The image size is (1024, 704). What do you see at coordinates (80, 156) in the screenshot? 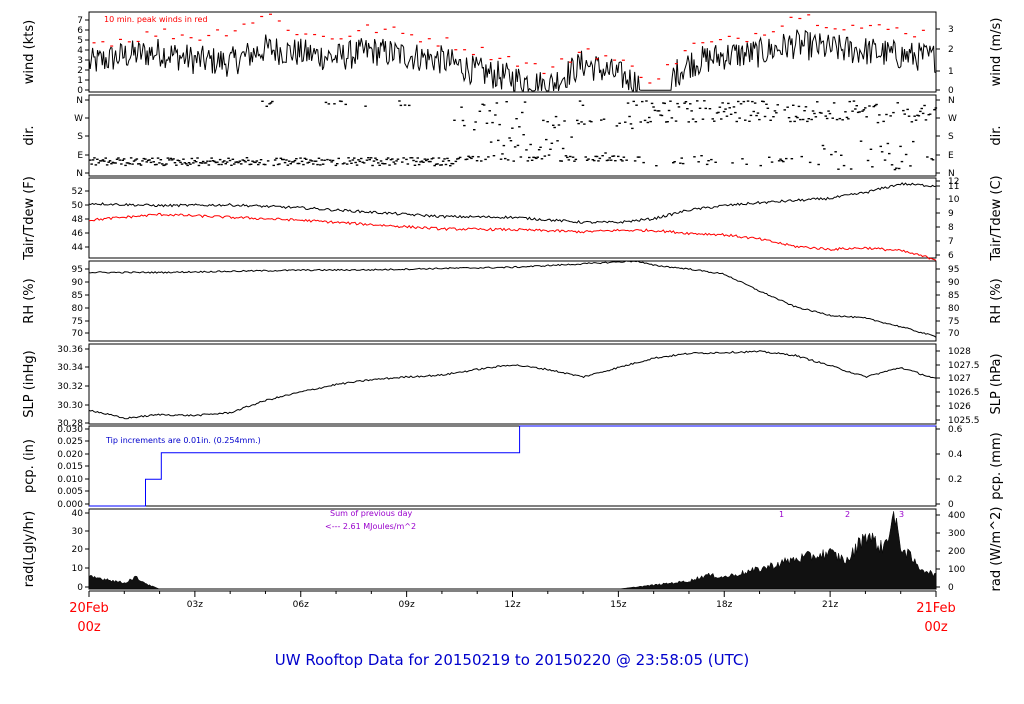
I see `dir-ytick-label: E` at bounding box center [80, 156].